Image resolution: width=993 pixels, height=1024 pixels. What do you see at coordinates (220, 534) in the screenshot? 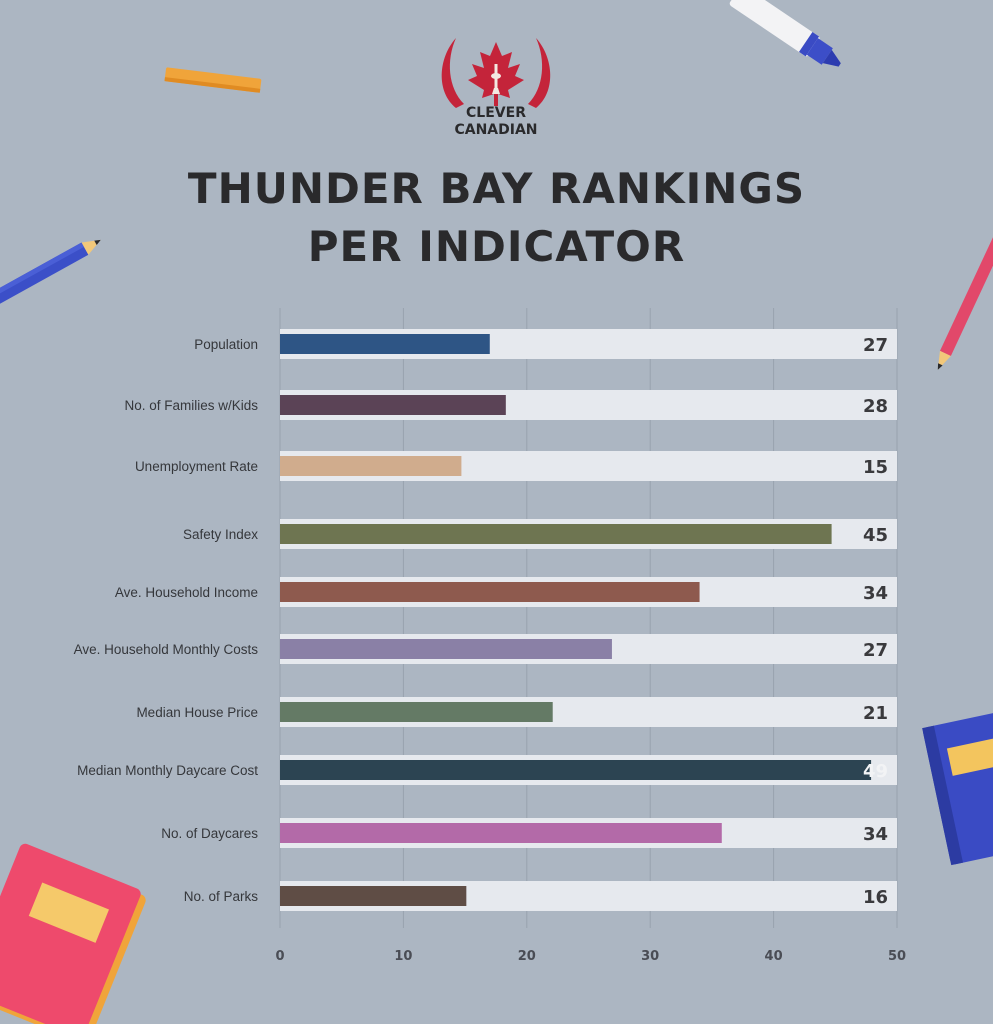
I see `category-label: Safety Index` at bounding box center [220, 534].